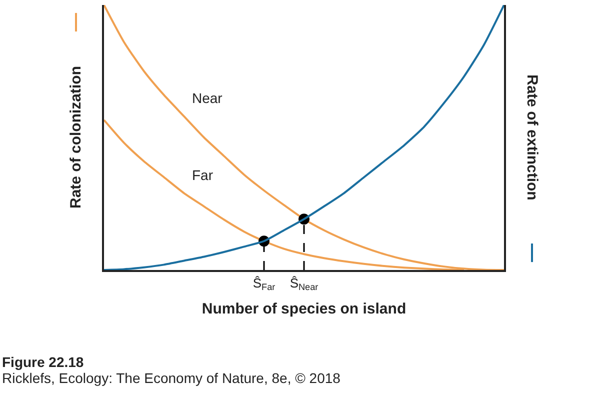 The image size is (608, 397). I want to click on x-axis-title: Number of species on island, so click(304, 309).